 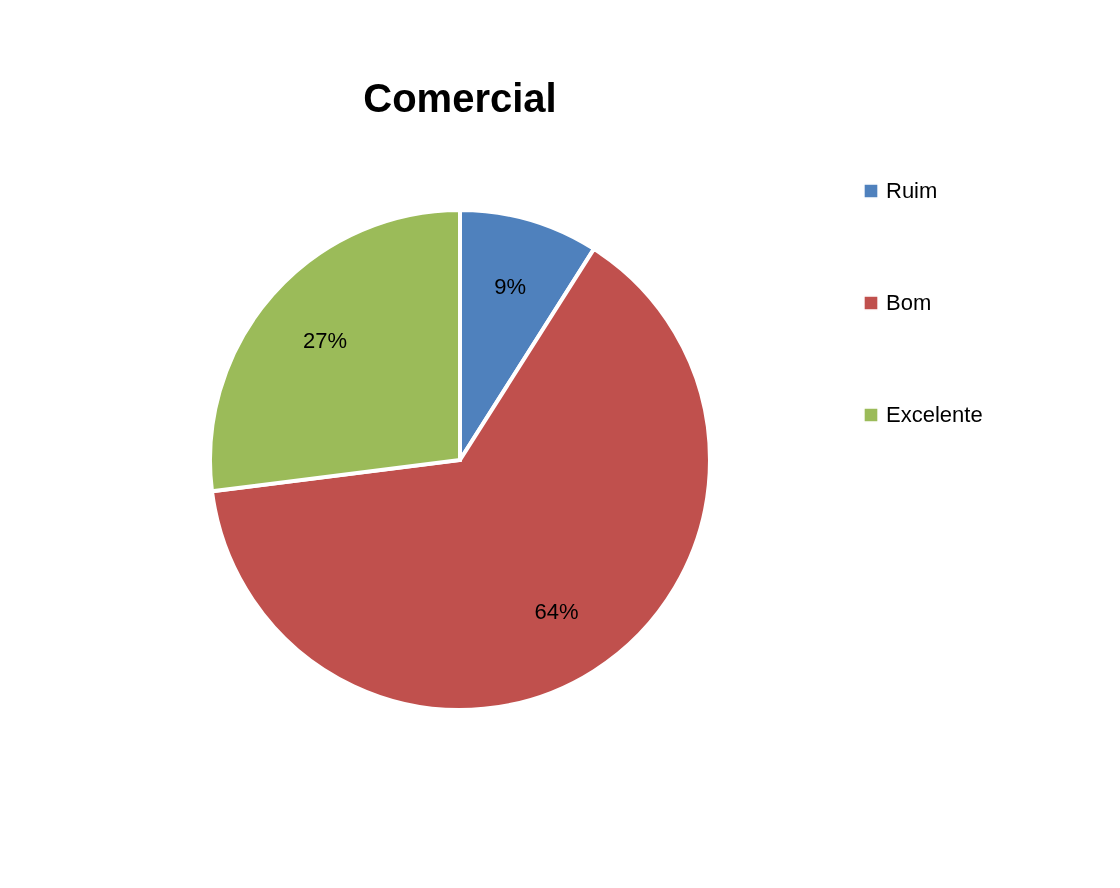 What do you see at coordinates (324, 340) in the screenshot?
I see `data-label: 27%` at bounding box center [324, 340].